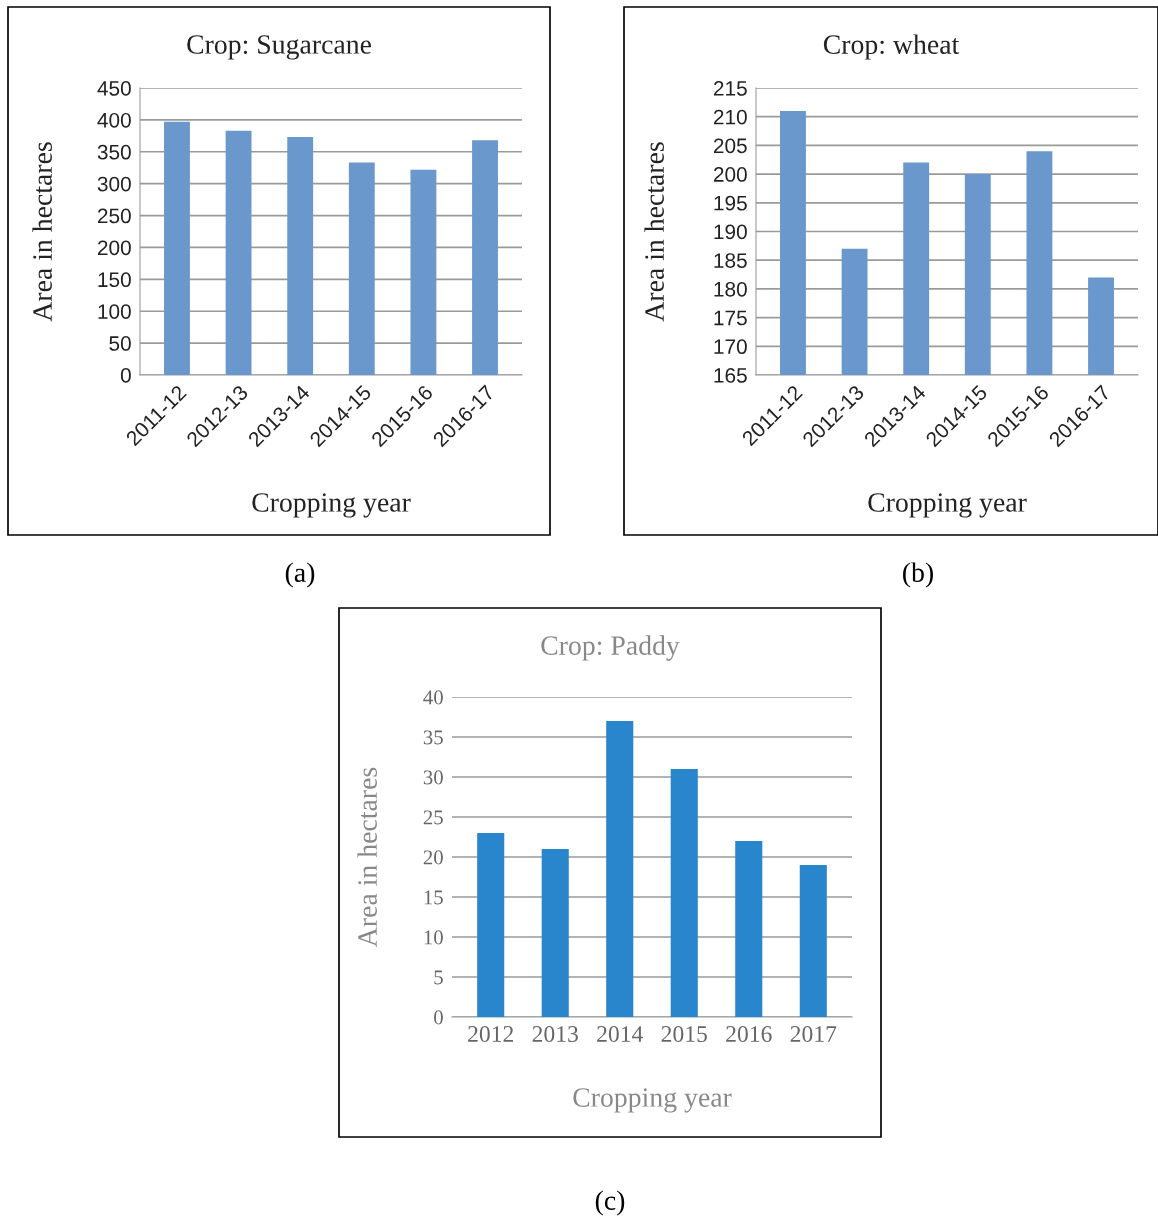 The image size is (1158, 1218). What do you see at coordinates (730, 375) in the screenshot?
I see `y-tick-label: 165` at bounding box center [730, 375].